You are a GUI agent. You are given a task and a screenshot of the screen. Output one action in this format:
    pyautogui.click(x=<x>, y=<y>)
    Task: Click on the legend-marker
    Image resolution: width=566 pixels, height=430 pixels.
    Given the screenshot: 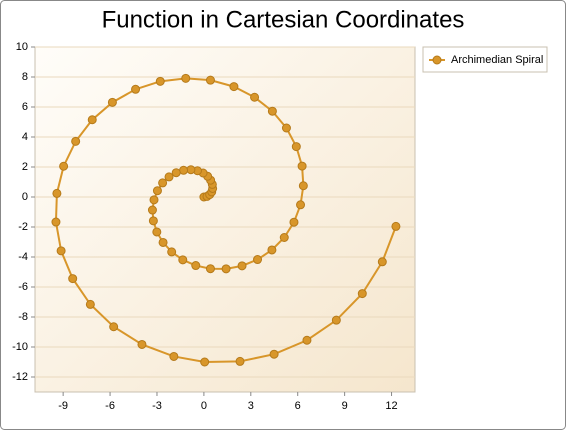 What is the action you would take?
    pyautogui.click(x=437, y=60)
    